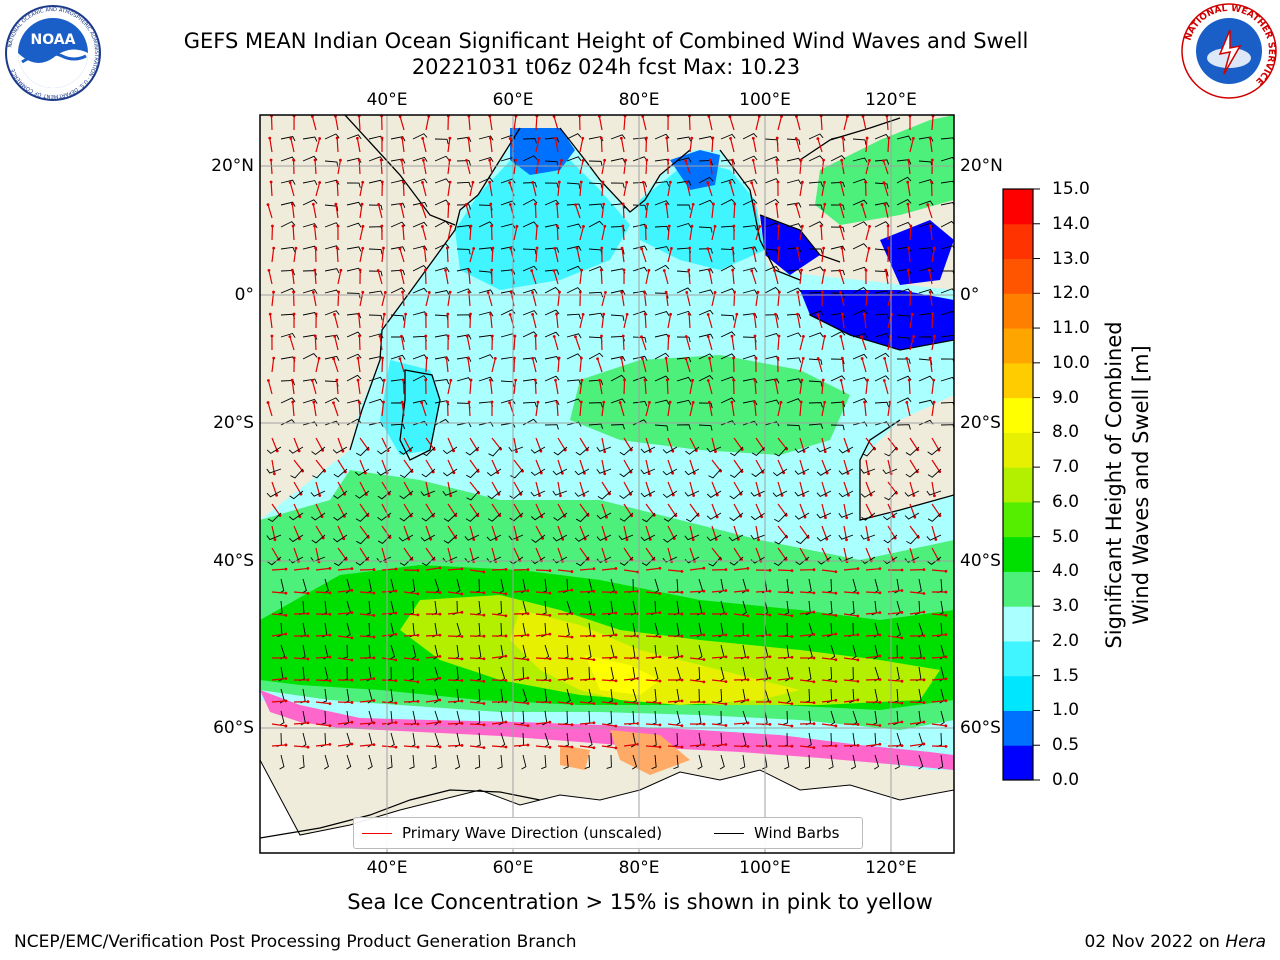  I want to click on left-tick-0: 0°, so click(244, 295).